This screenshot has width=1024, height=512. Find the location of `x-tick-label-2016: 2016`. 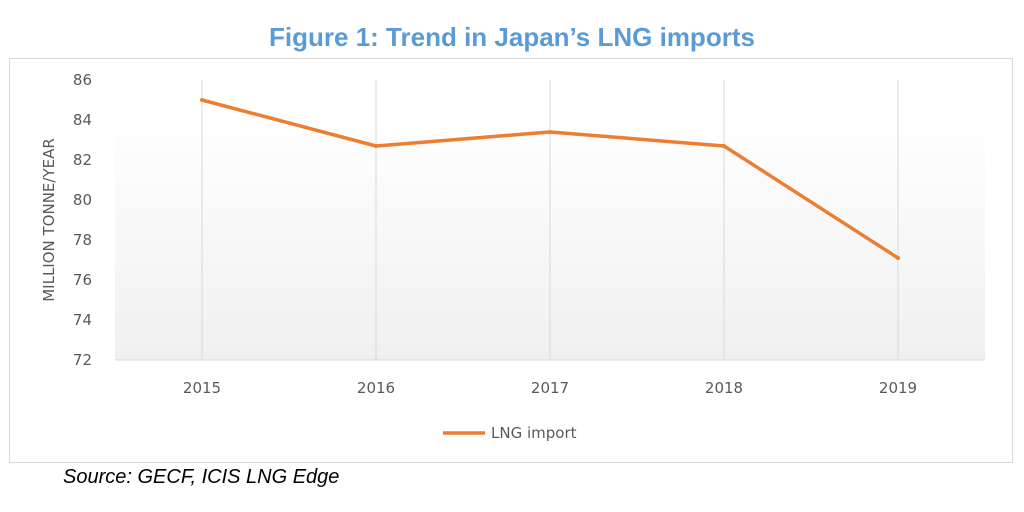

x-tick-label-2016: 2016 is located at coordinates (376, 388).